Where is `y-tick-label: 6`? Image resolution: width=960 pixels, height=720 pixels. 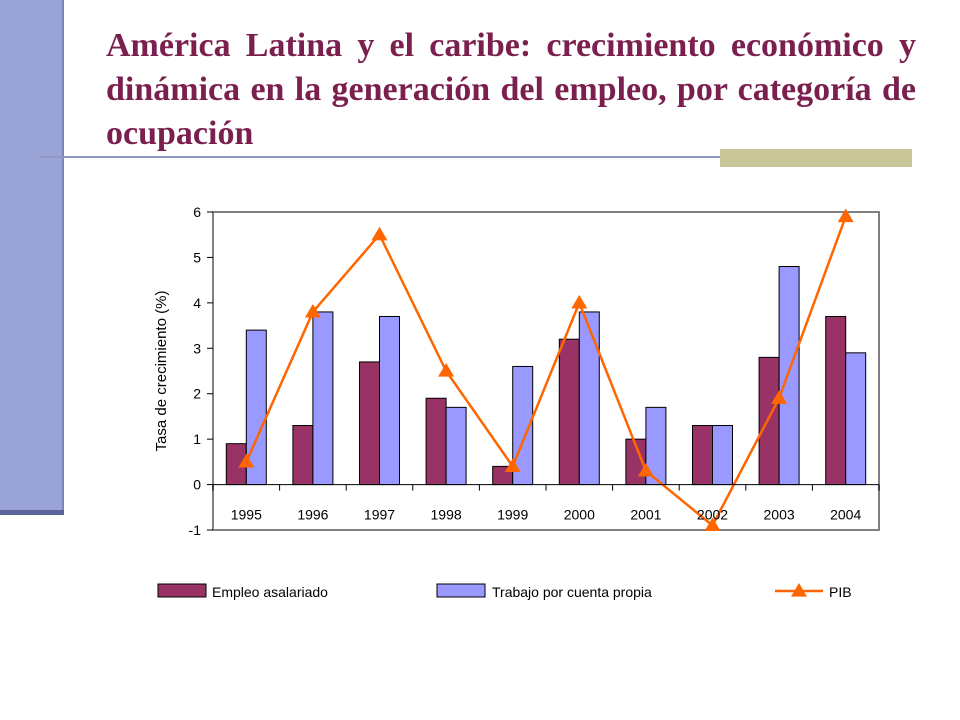
y-tick-label: 6 is located at coordinates (197, 212).